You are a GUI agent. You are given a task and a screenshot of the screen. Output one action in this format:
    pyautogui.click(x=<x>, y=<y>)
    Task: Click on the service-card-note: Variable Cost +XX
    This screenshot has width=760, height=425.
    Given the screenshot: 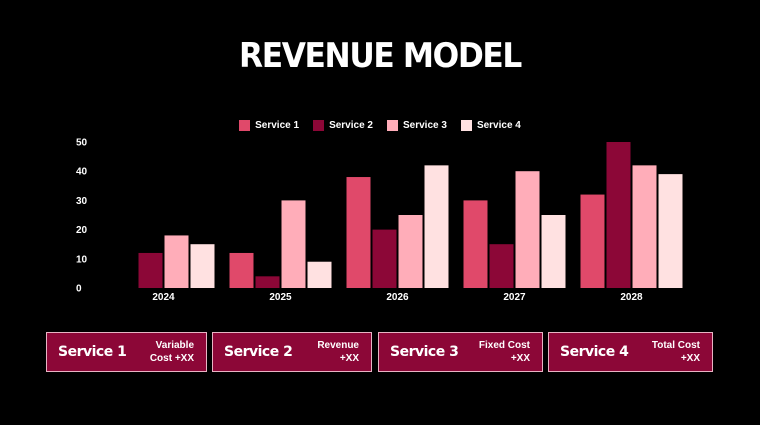 What is the action you would take?
    pyautogui.click(x=171, y=352)
    